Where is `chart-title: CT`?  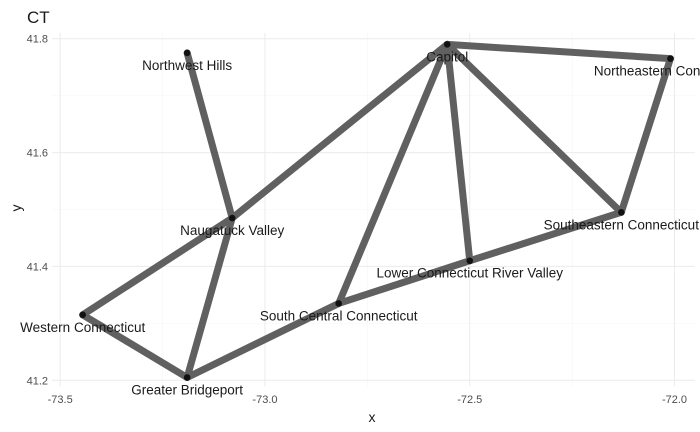 chart-title: CT is located at coordinates (38, 17).